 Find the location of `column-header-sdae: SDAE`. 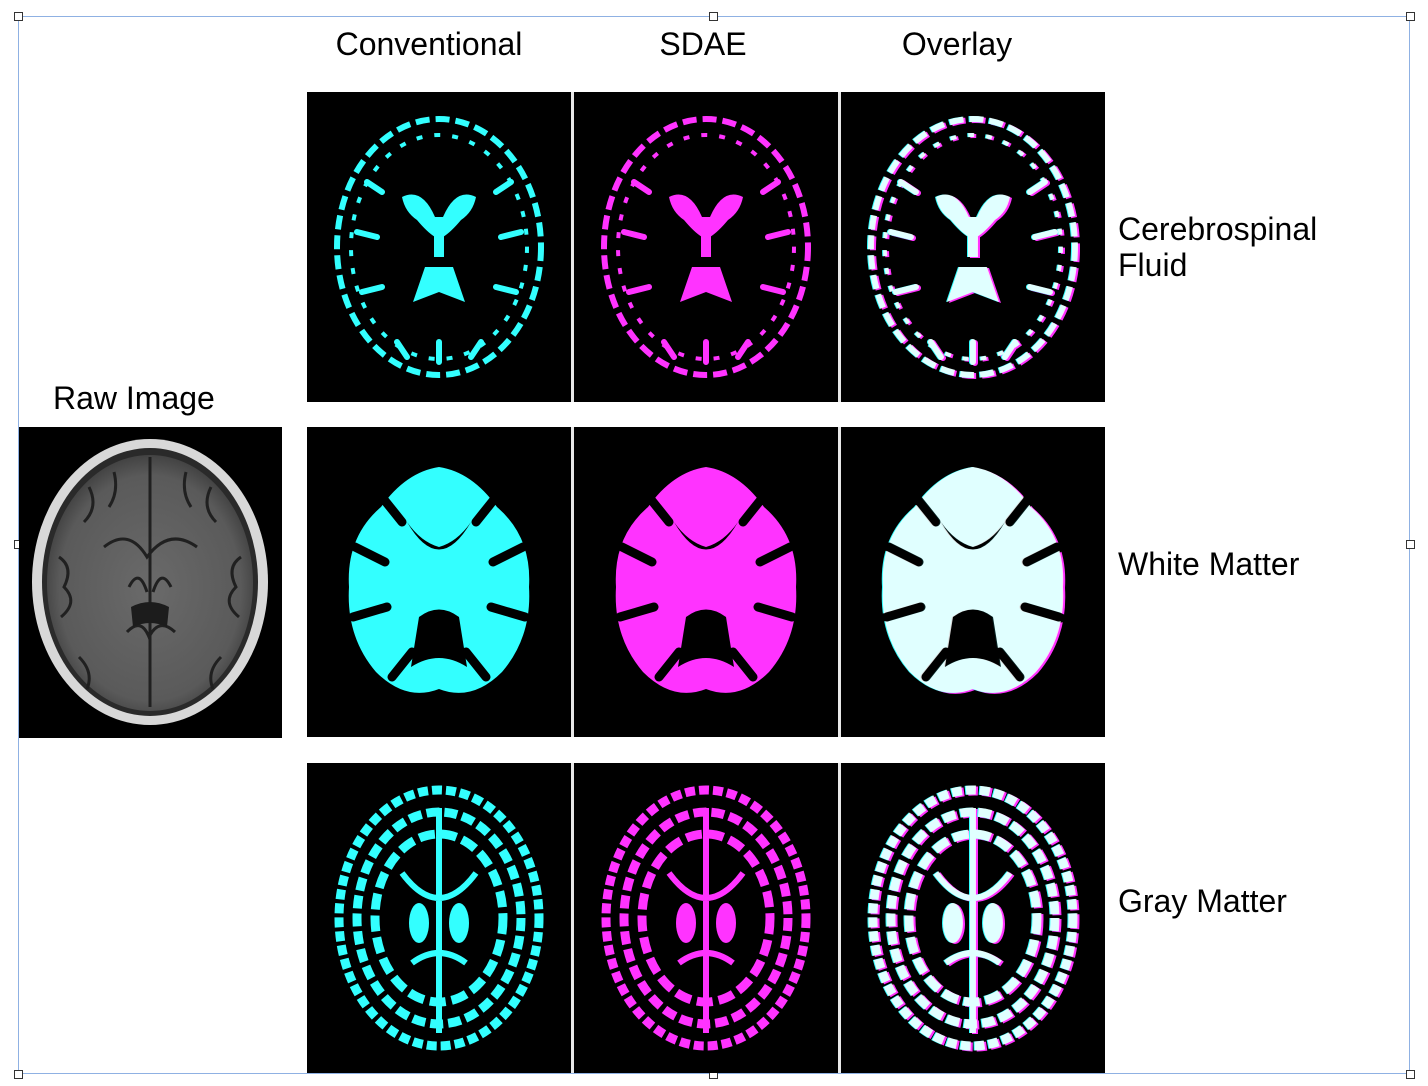

column-header-sdae: SDAE is located at coordinates (703, 44).